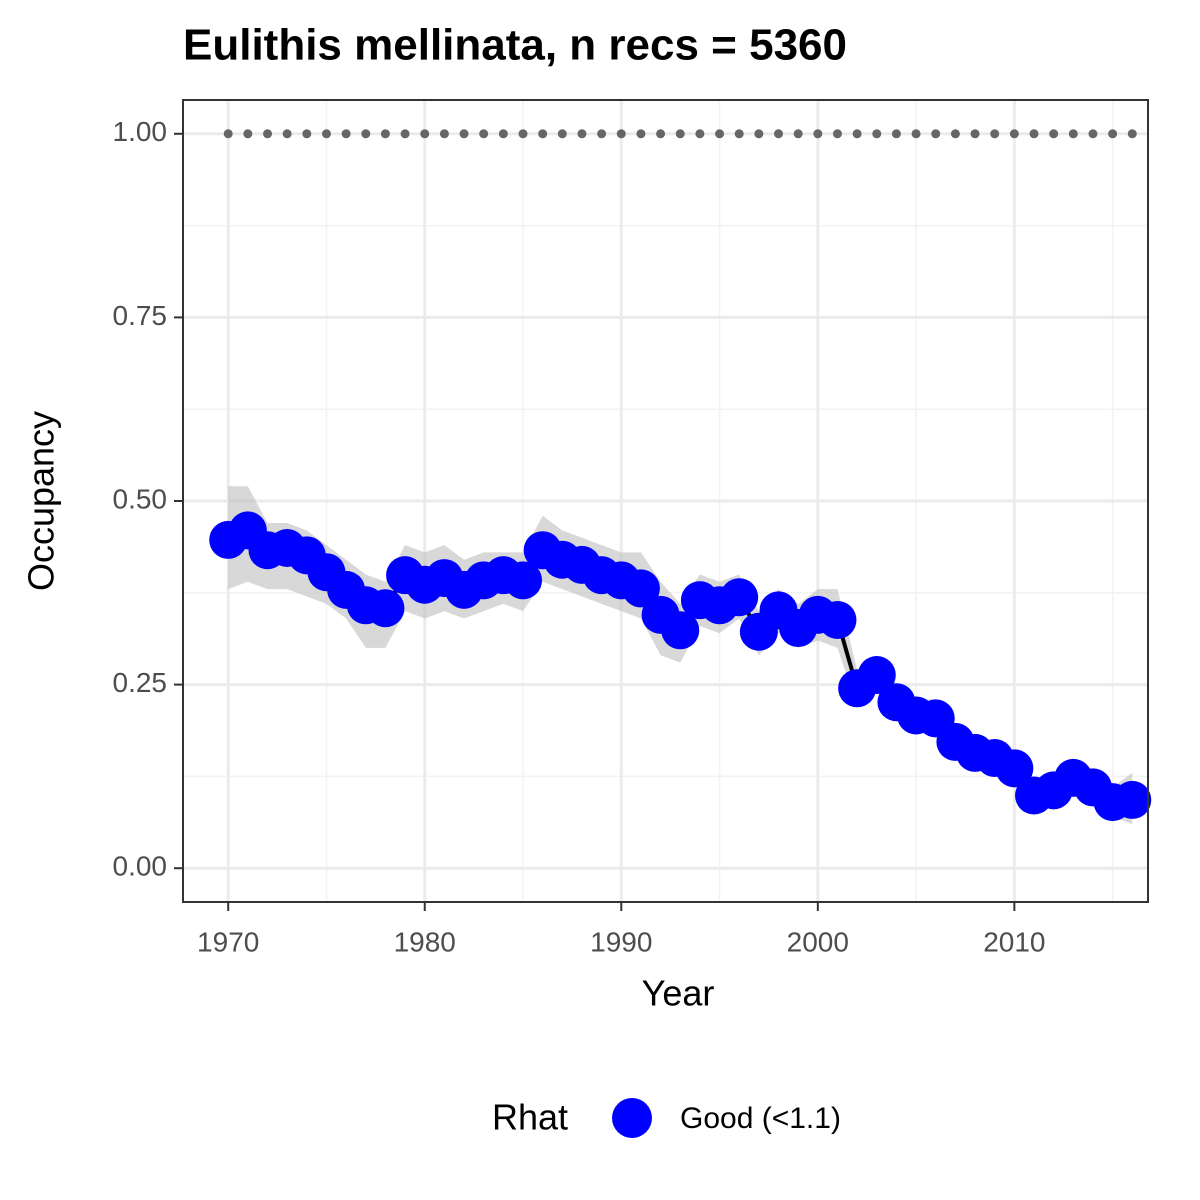 The width and height of the screenshot is (1200, 1200). Describe the element at coordinates (621, 941) in the screenshot. I see `x-tick-label: 1990` at that location.